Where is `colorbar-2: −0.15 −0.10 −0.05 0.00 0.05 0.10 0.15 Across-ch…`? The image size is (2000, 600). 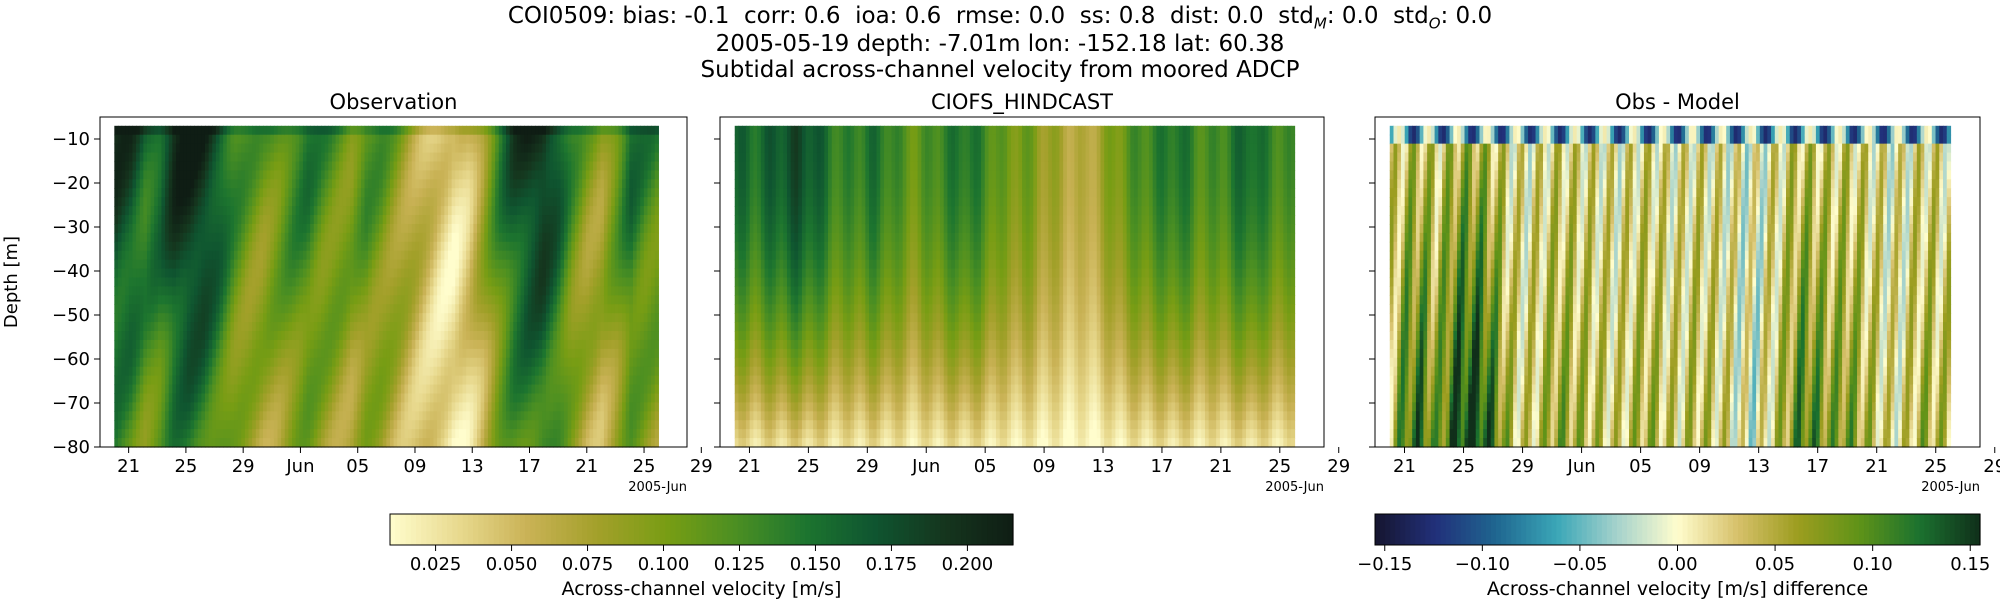 colorbar-2: −0.15 −0.10 −0.05 0.00 0.05 0.10 0.15 Across-ch… is located at coordinates (1673, 556).